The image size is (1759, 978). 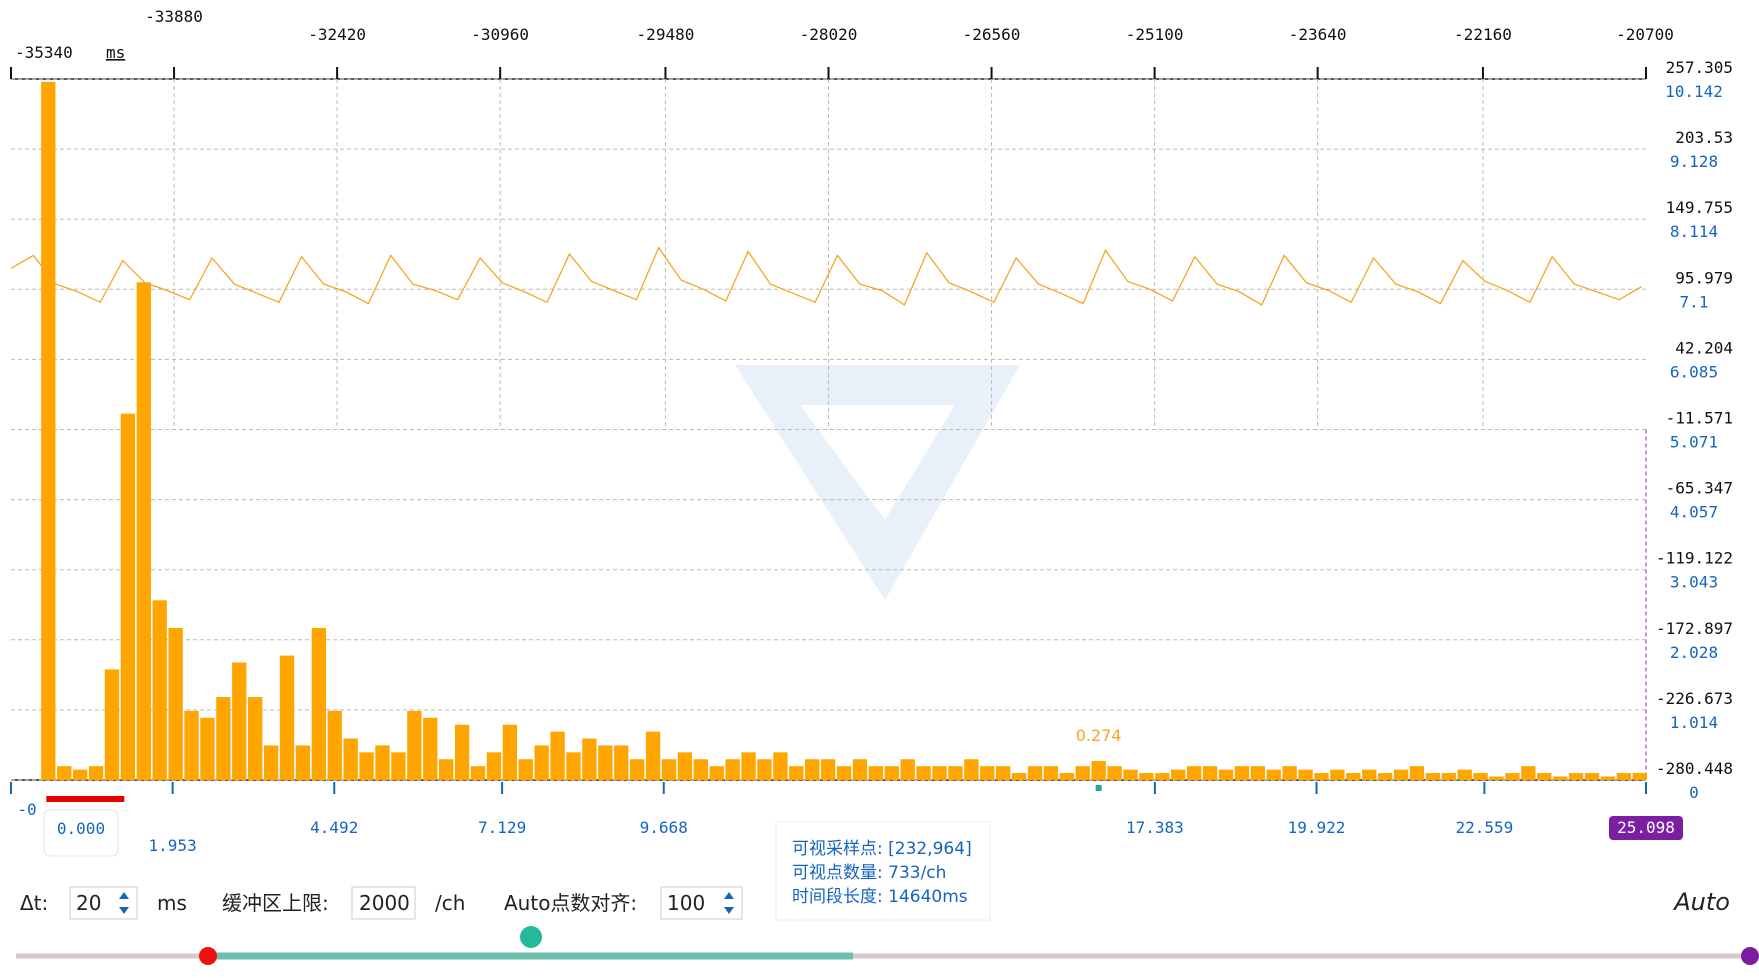 What do you see at coordinates (1645, 34) in the screenshot?
I see `x-tick-label: -20700` at bounding box center [1645, 34].